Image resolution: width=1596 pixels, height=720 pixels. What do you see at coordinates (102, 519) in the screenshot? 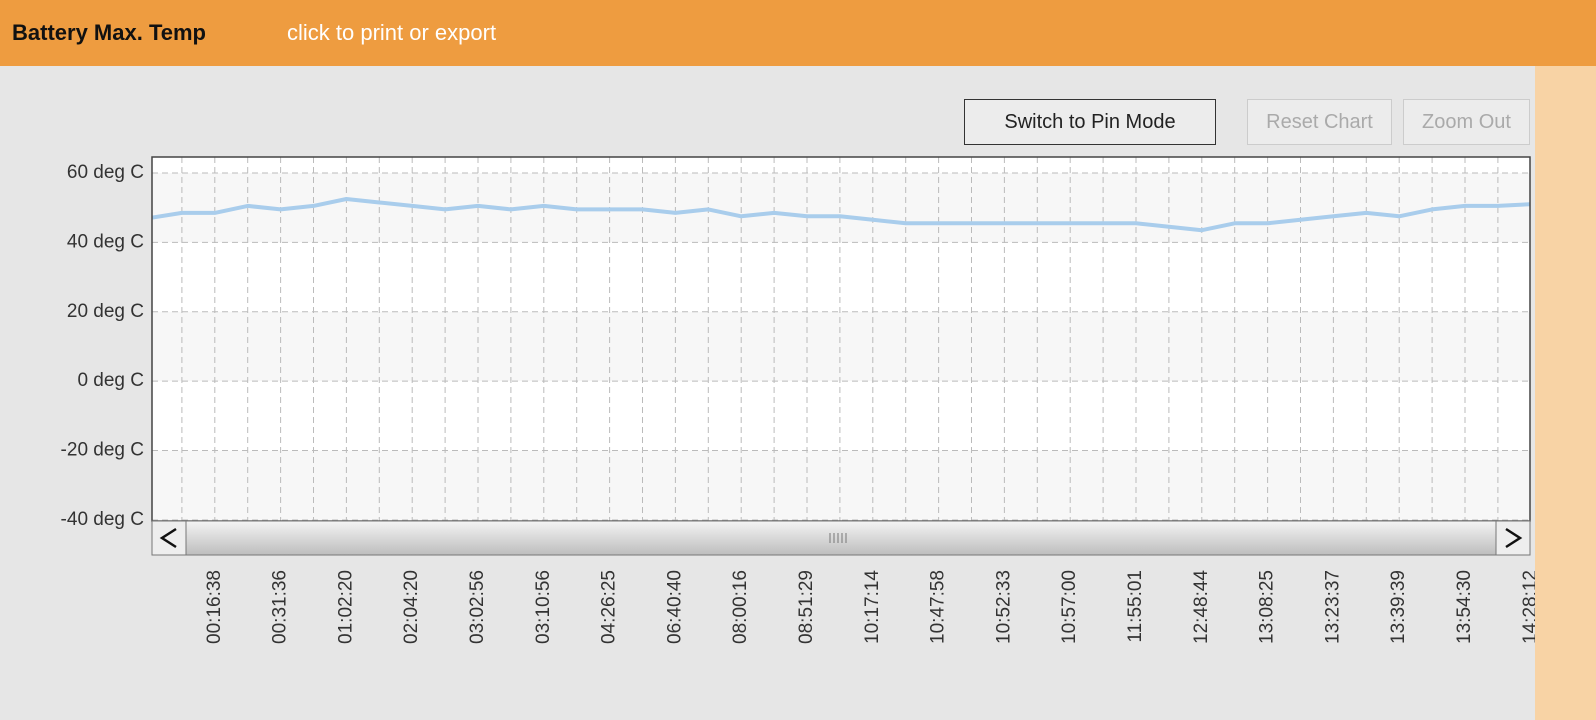
I see `y-tick-label: -40 deg C` at bounding box center [102, 519].